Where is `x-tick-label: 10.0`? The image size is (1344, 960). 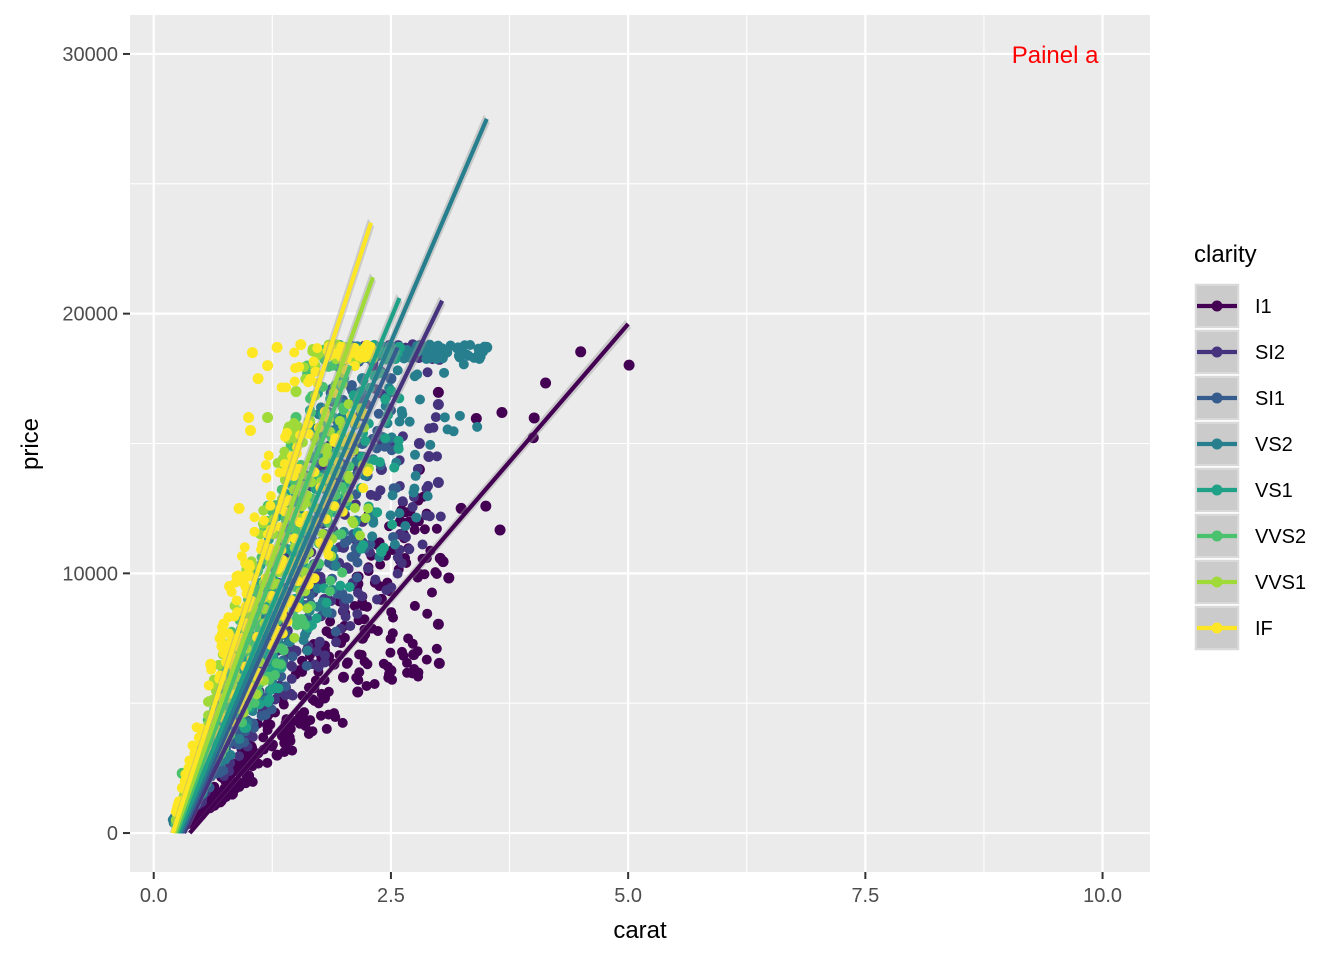
x-tick-label: 10.0 is located at coordinates (1102, 896).